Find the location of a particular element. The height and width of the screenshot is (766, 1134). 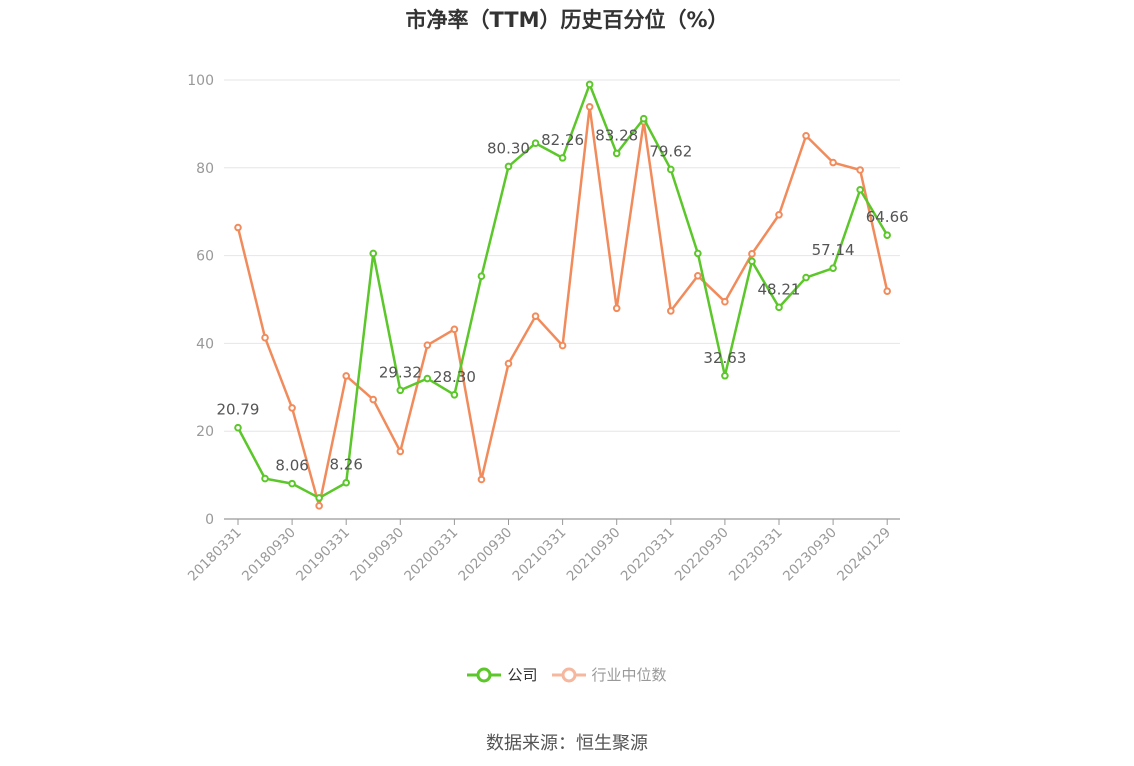

legend-item-company: 公司 is located at coordinates (502, 674).